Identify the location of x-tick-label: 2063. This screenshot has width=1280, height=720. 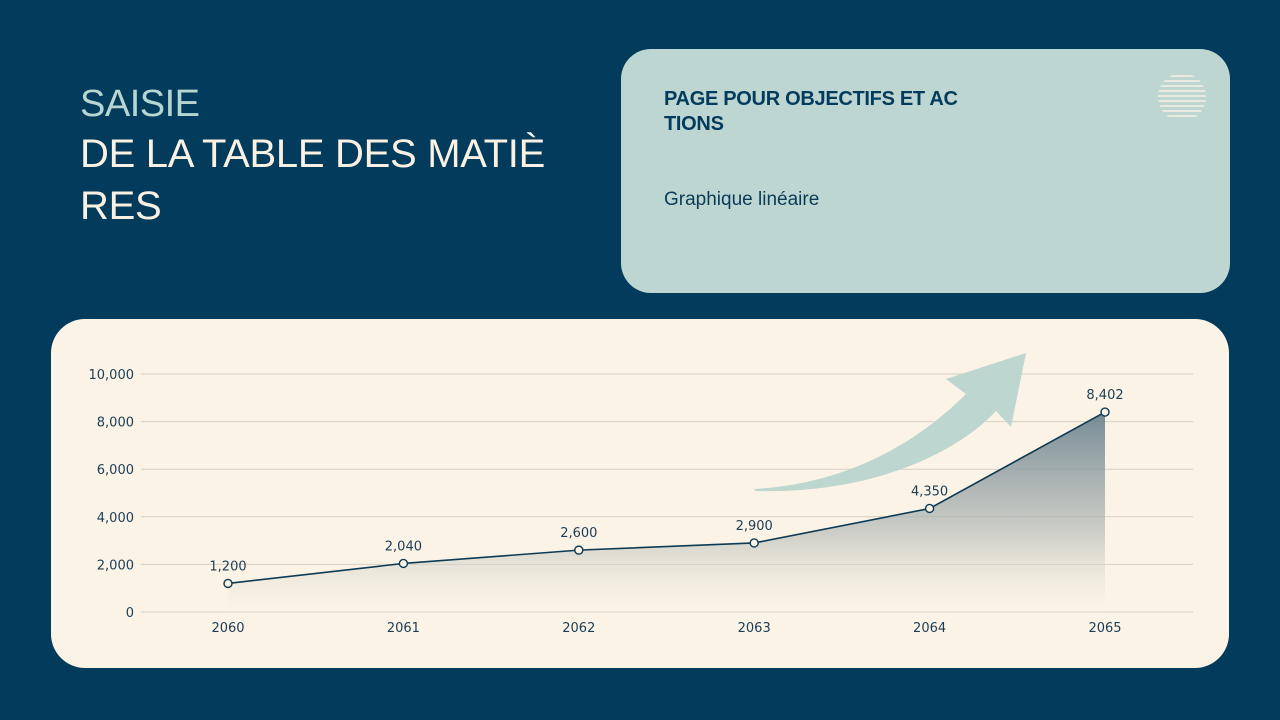
(754, 628).